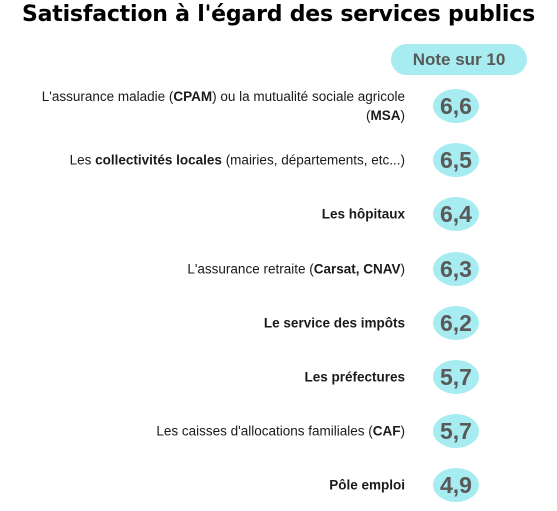 The width and height of the screenshot is (557, 511). Describe the element at coordinates (357, 269) in the screenshot. I see `row-label-bold-segment: Carsat, CNAV` at that location.